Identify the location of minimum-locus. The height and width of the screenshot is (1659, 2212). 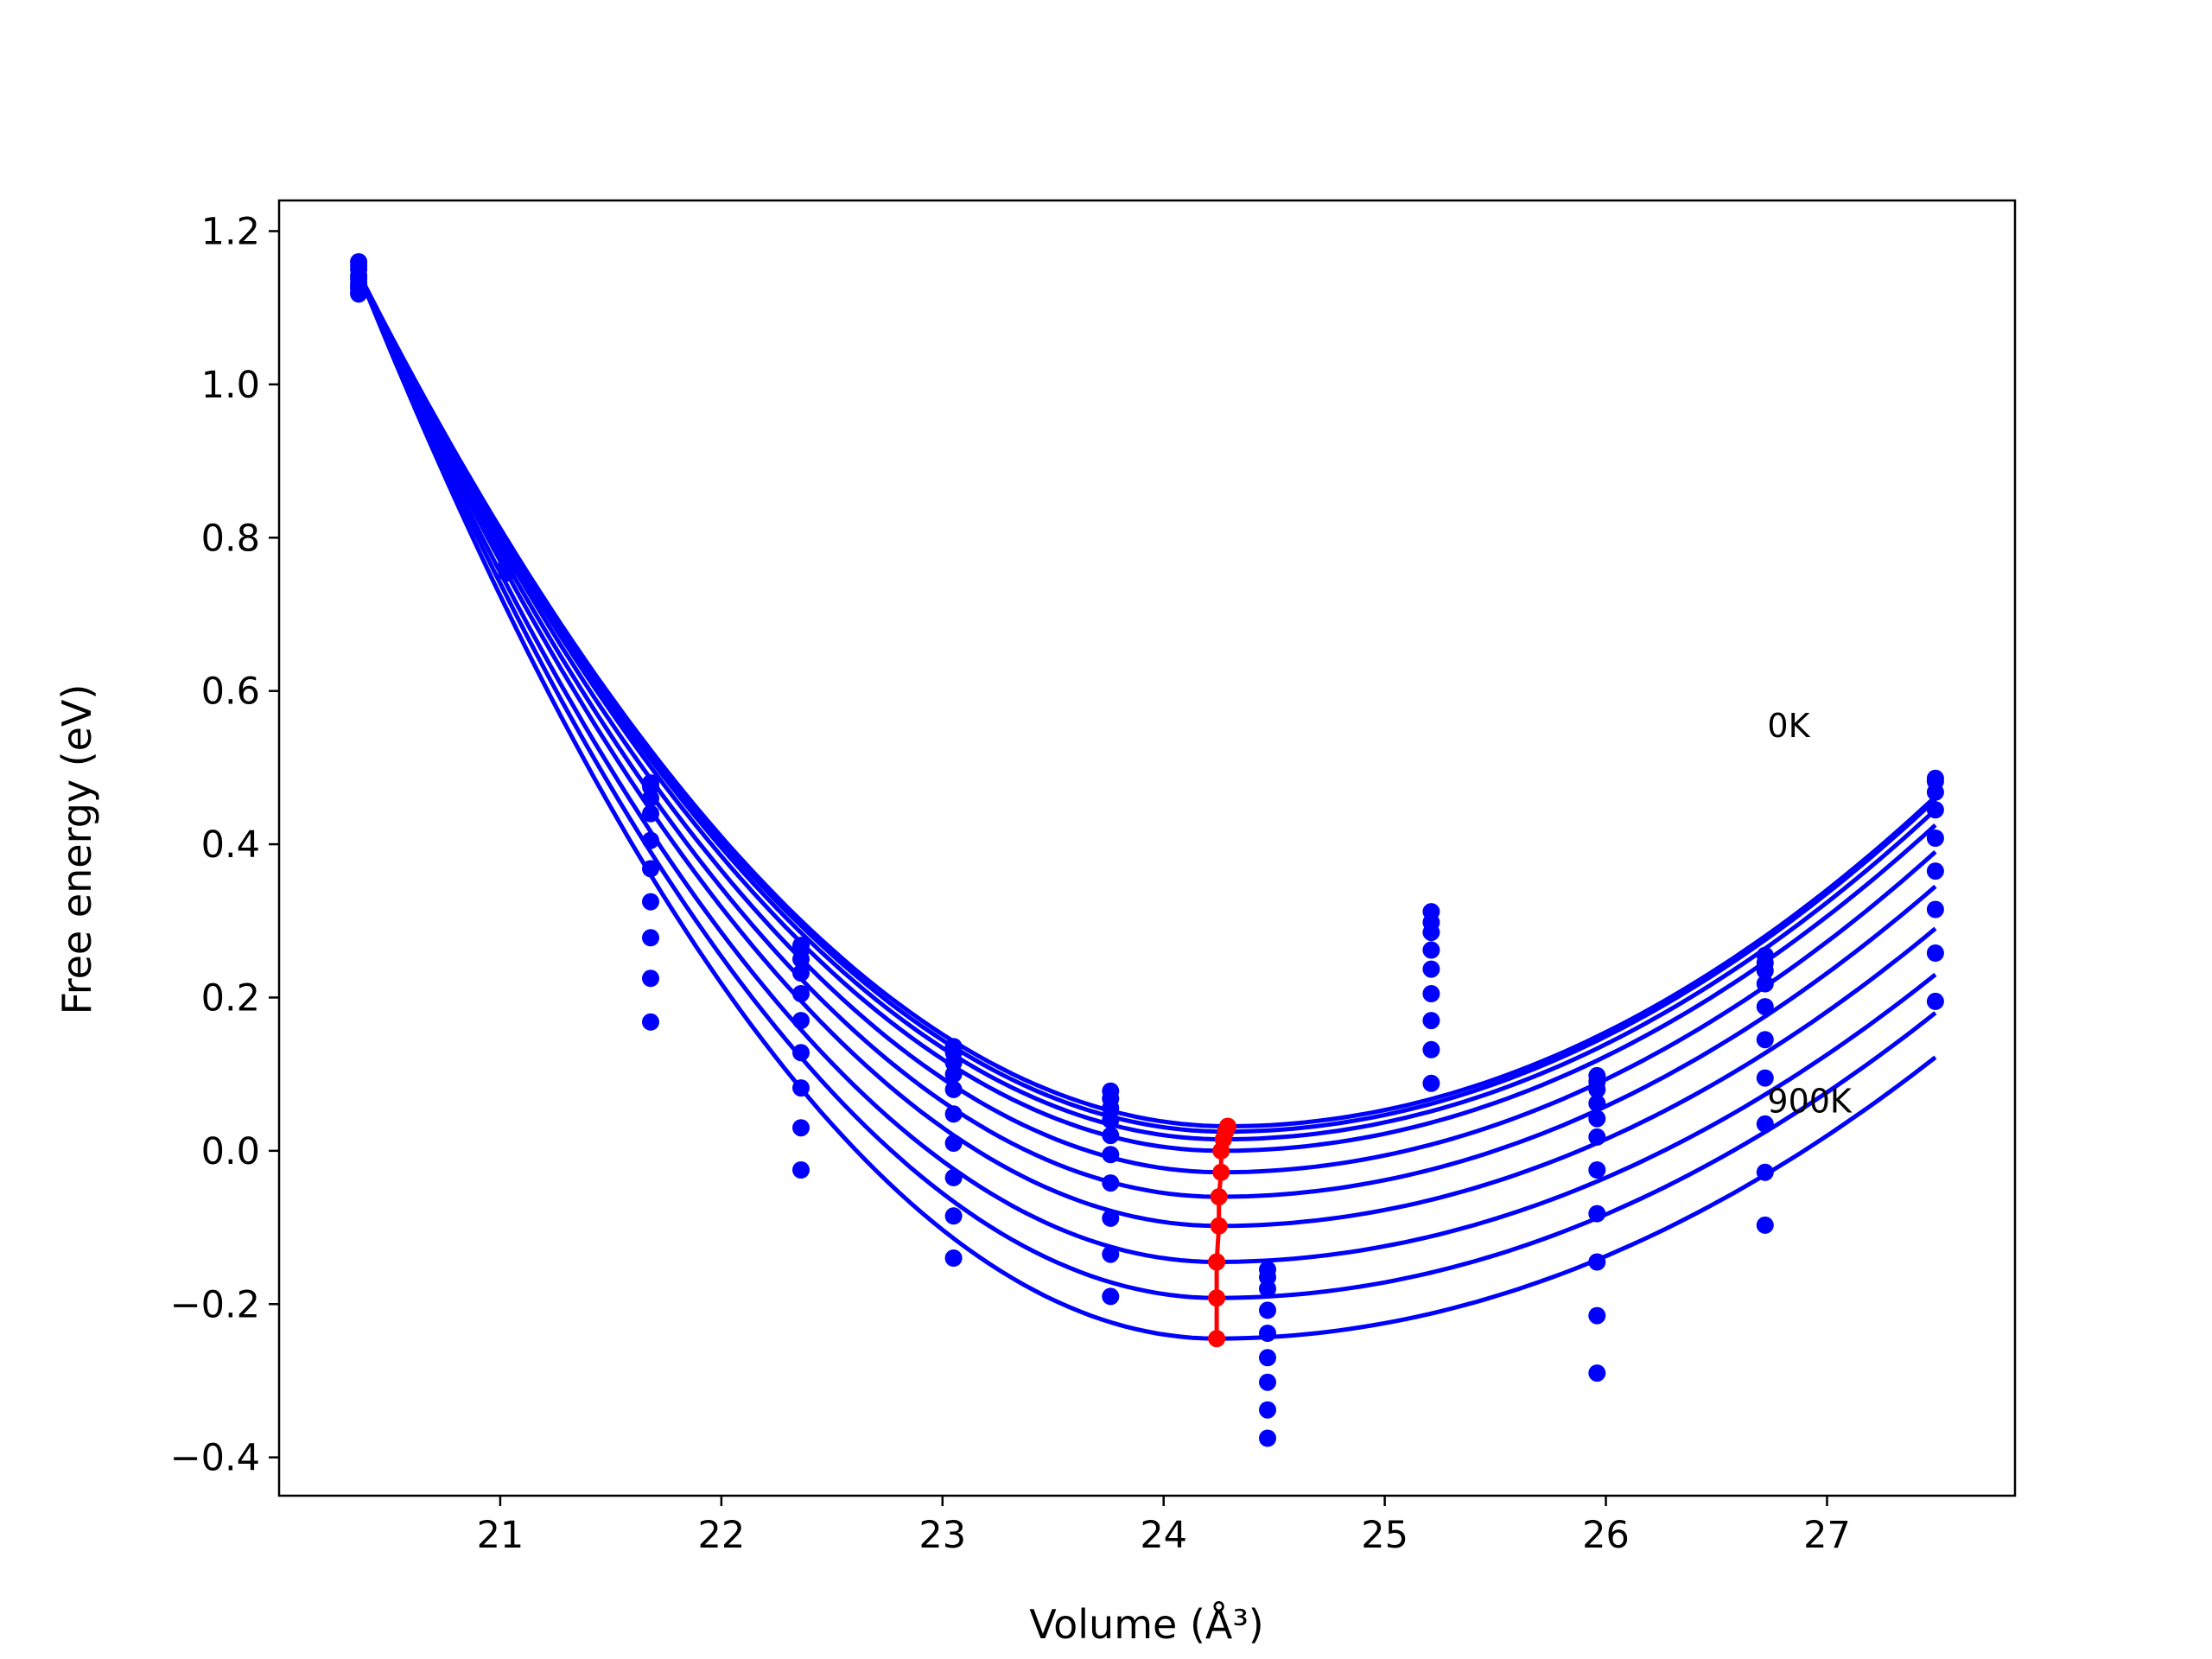
(1222, 1232).